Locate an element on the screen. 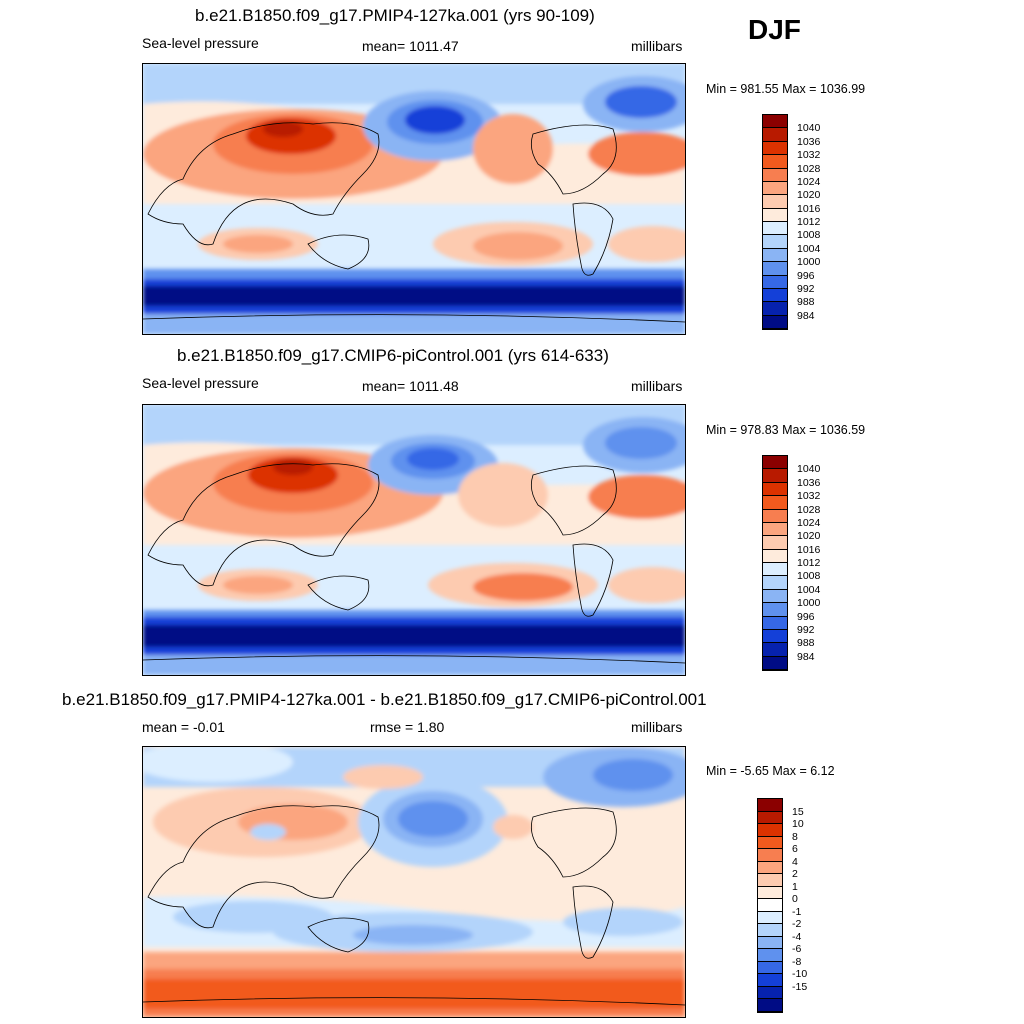  colorbar-label: 1008 is located at coordinates (809, 235).